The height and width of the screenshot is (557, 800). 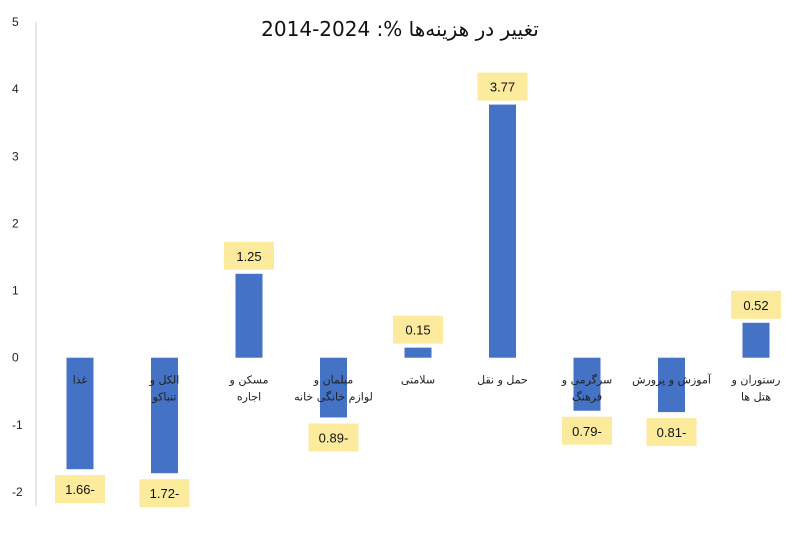 I want to click on category-label: حمل و نقل, so click(x=502, y=380).